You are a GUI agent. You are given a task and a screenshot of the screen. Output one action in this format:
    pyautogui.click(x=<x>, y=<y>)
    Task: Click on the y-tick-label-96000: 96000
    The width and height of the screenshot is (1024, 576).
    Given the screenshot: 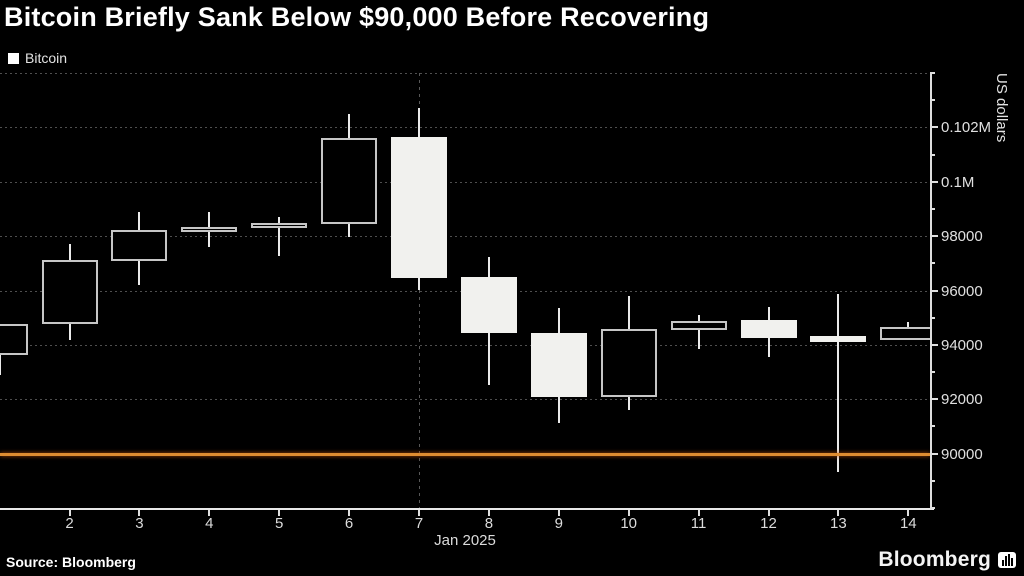 What is the action you would take?
    pyautogui.click(x=962, y=291)
    